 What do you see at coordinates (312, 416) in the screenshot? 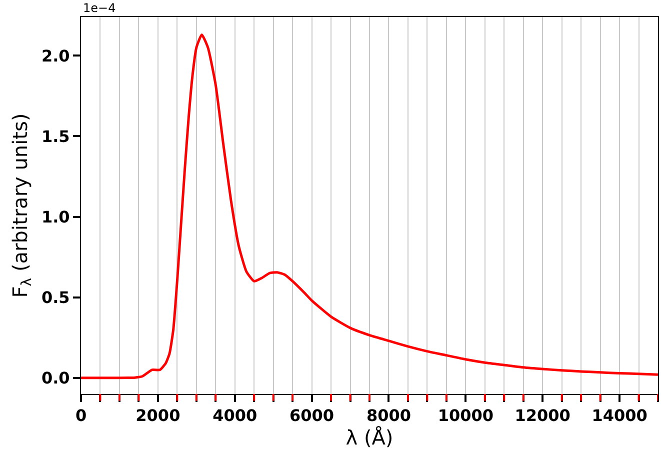
I see `x-tick-label: 6000` at bounding box center [312, 416].